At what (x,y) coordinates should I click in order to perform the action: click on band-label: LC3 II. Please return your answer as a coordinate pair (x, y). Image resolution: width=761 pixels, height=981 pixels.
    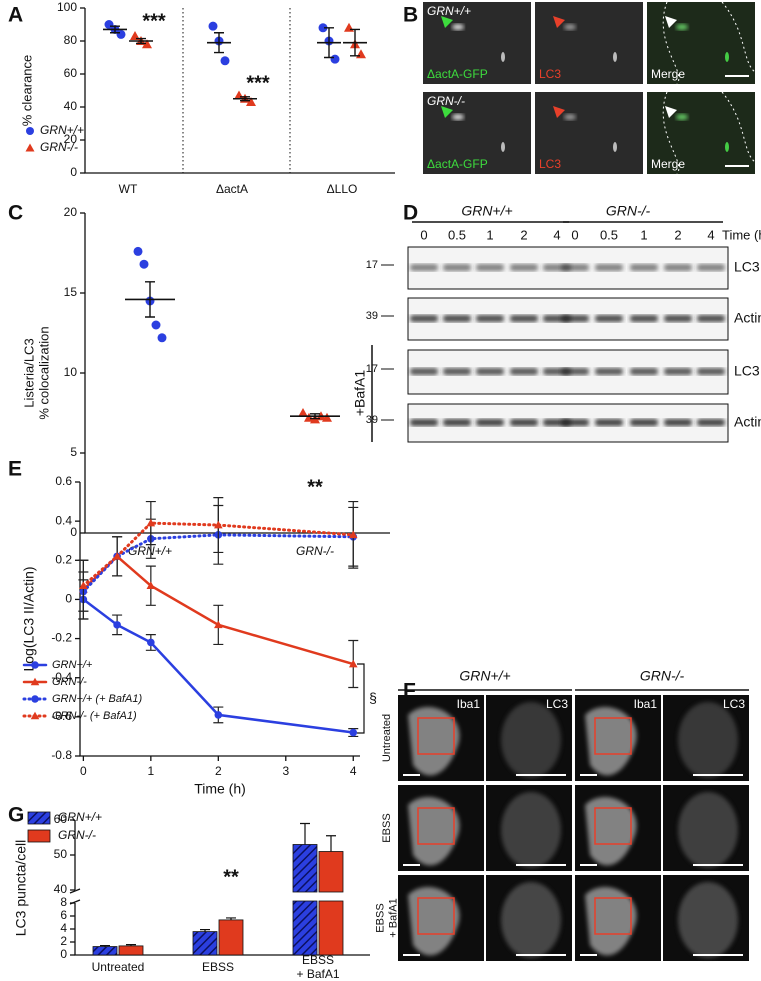
    Looking at the image, I should click on (747, 371).